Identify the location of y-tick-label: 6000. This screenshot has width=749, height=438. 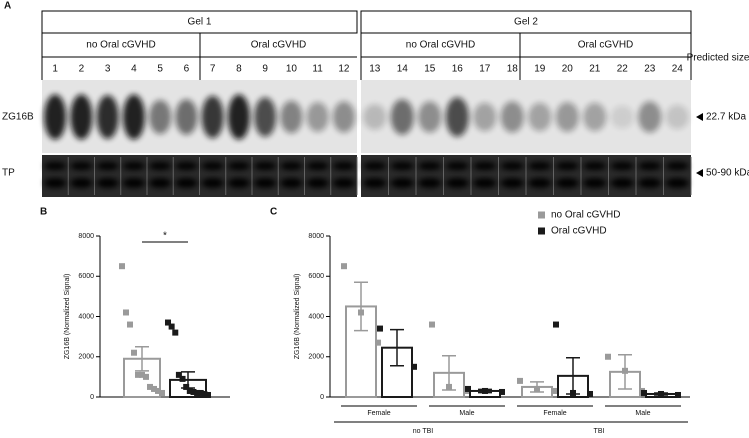
(86, 276).